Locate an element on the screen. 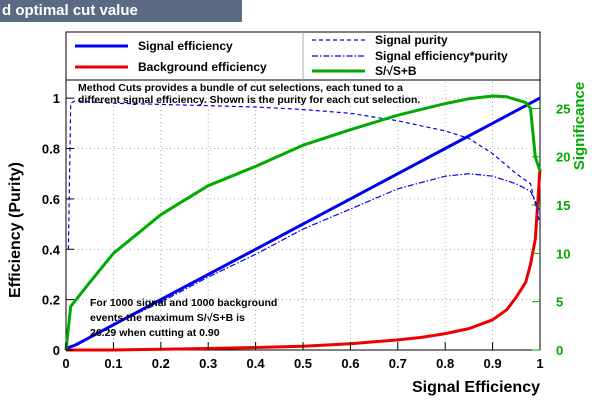 The height and width of the screenshot is (400, 600). bottom-annotation-line-1: For 1000 signal and 1000 background is located at coordinates (183, 303).